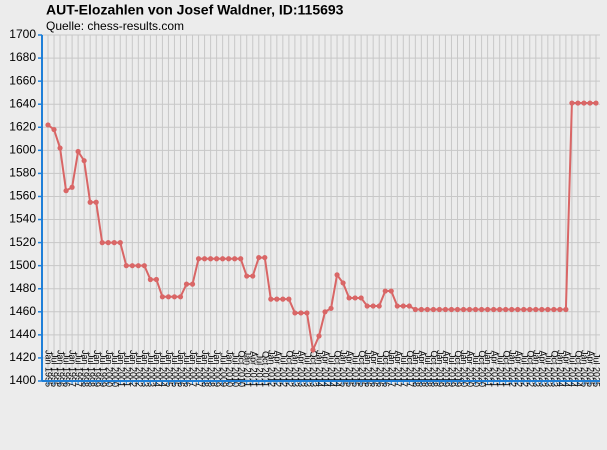  I want to click on x-tick-label: Jan 2021, so click(488, 368).